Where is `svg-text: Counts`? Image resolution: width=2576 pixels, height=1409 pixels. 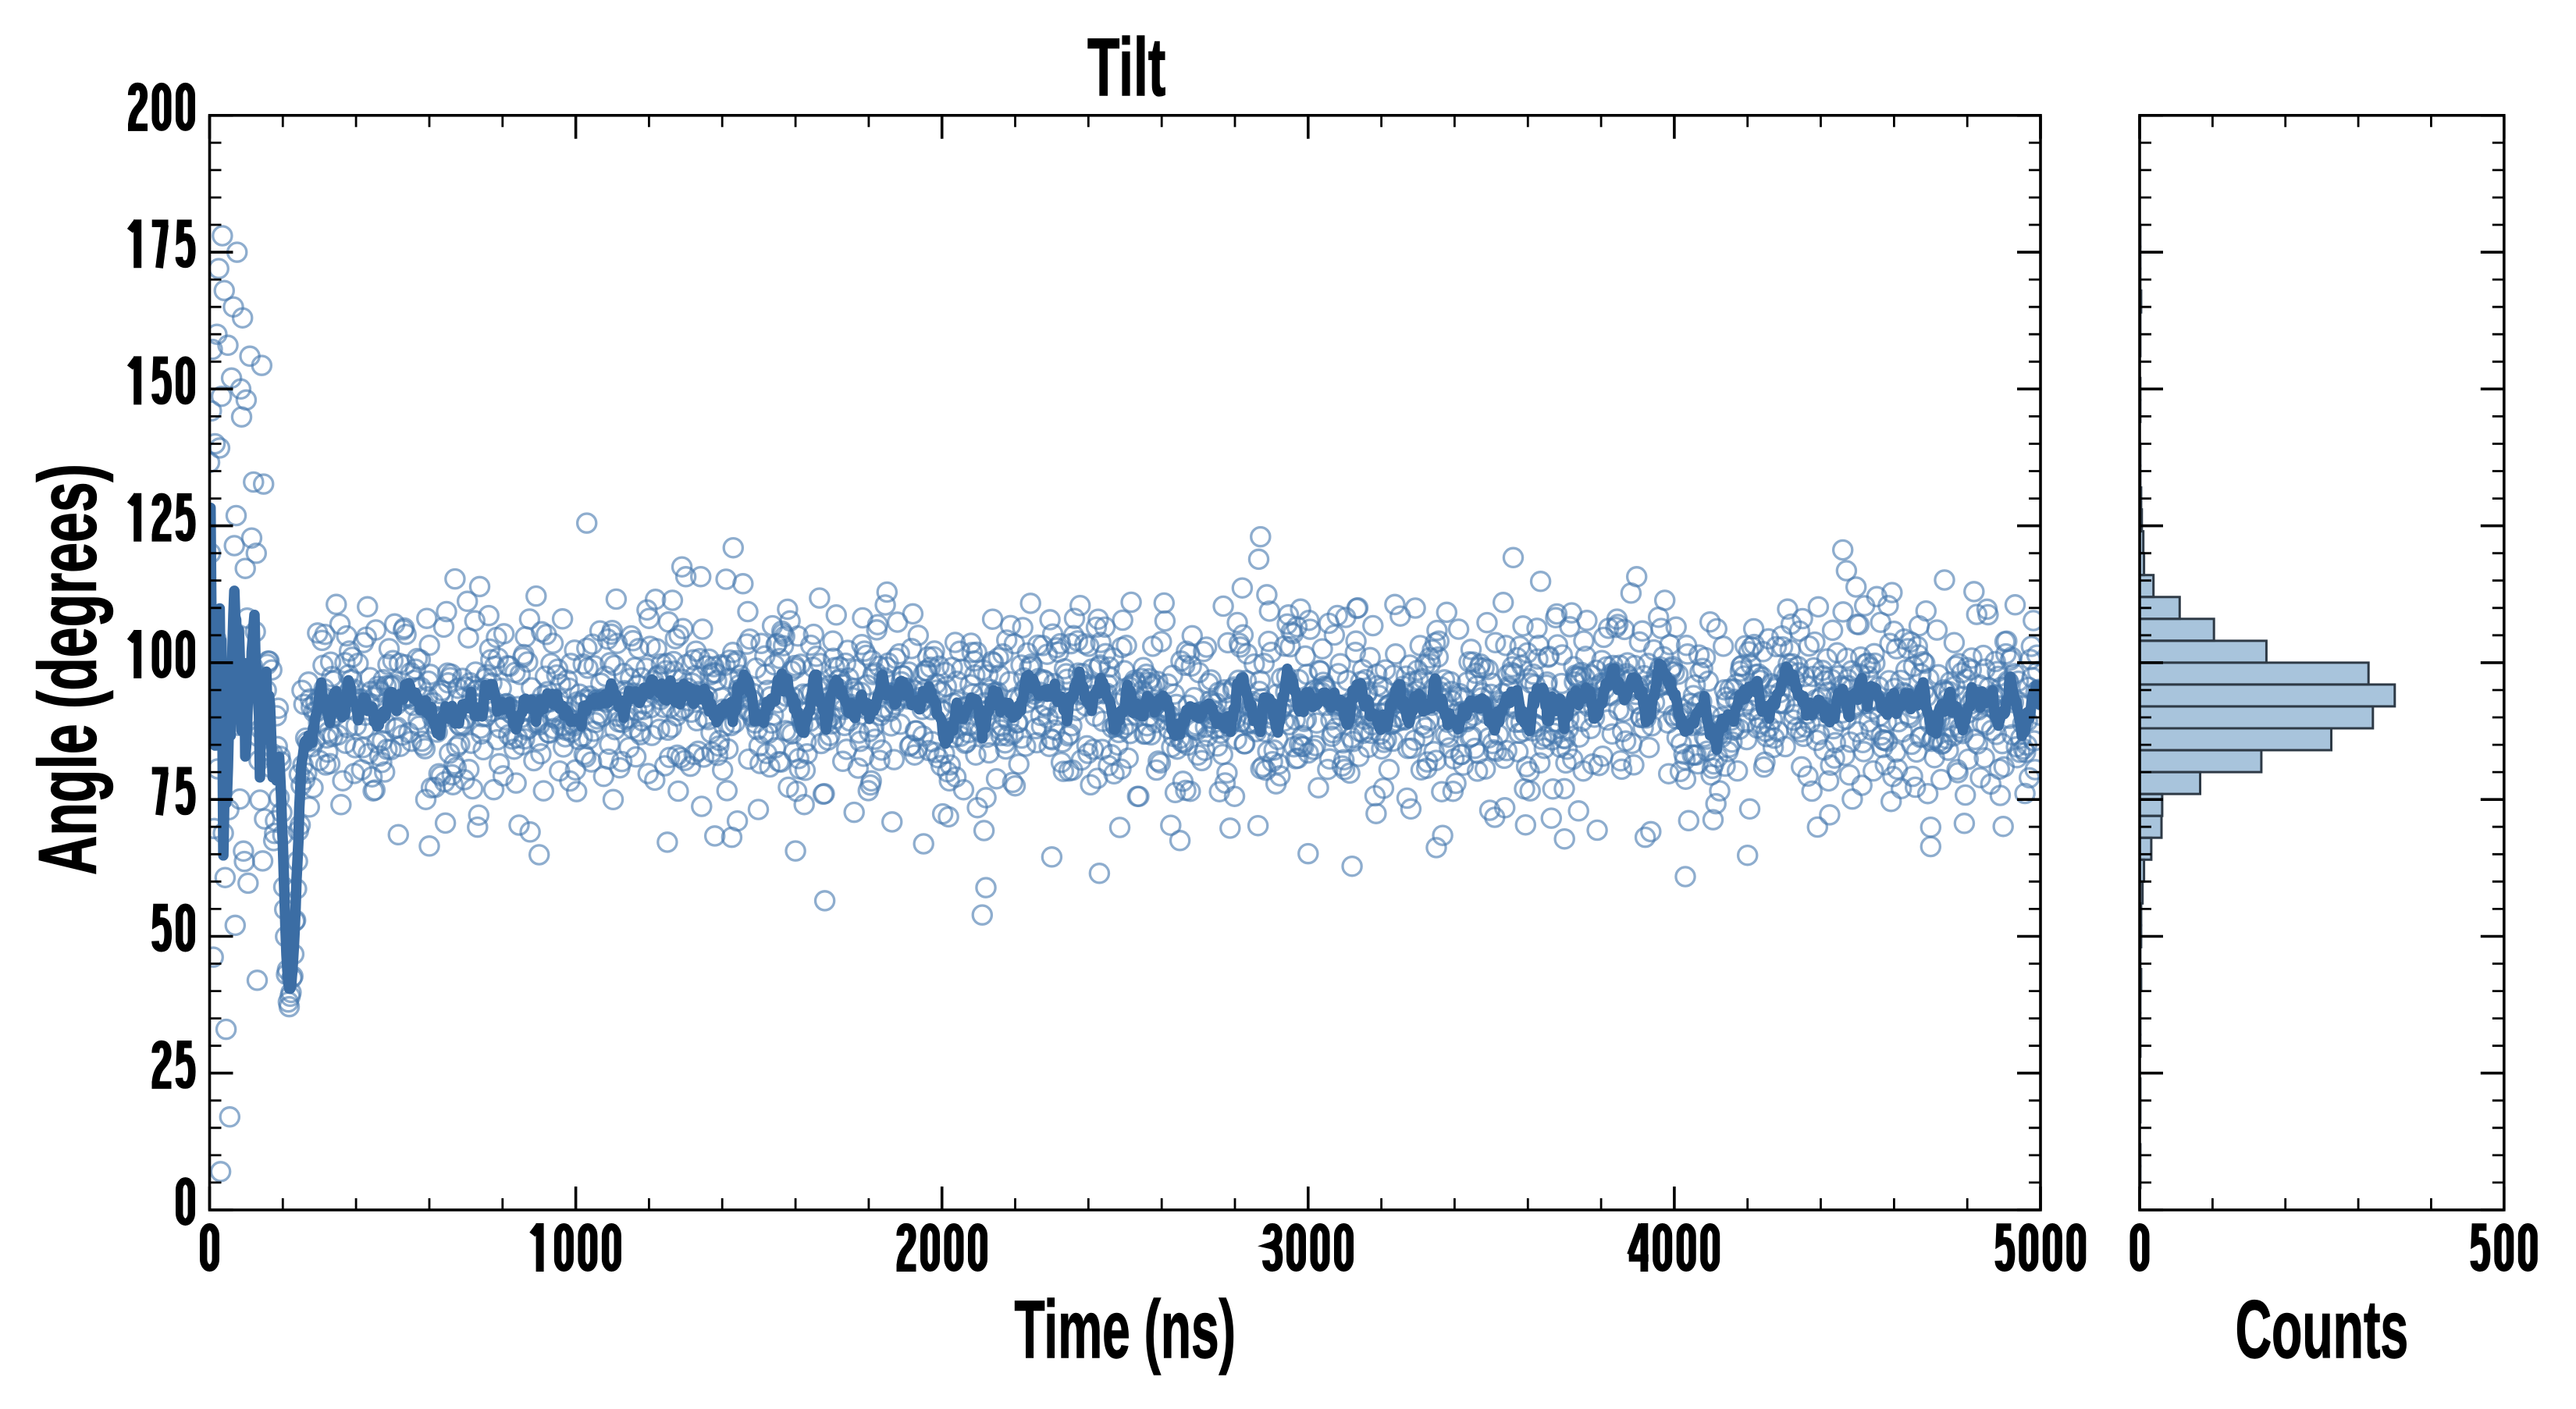
svg-text: Counts is located at coordinates (2322, 1329).